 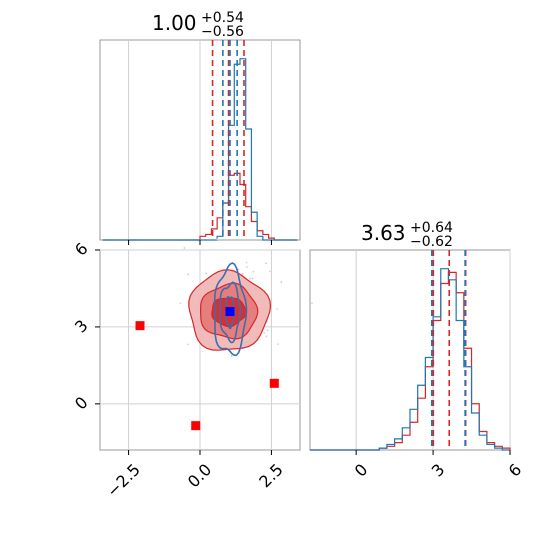 I want to click on marginal-x-title: 1.00 +0.54 −0.56, so click(x=198, y=25).